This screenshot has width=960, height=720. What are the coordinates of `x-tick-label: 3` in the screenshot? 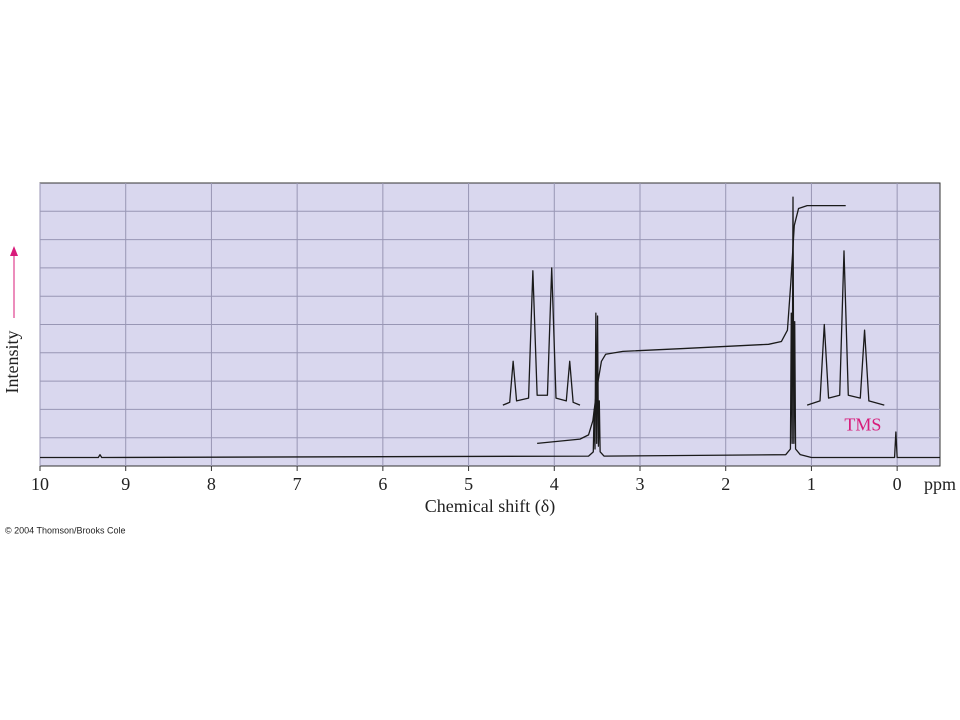 It's located at (640, 484).